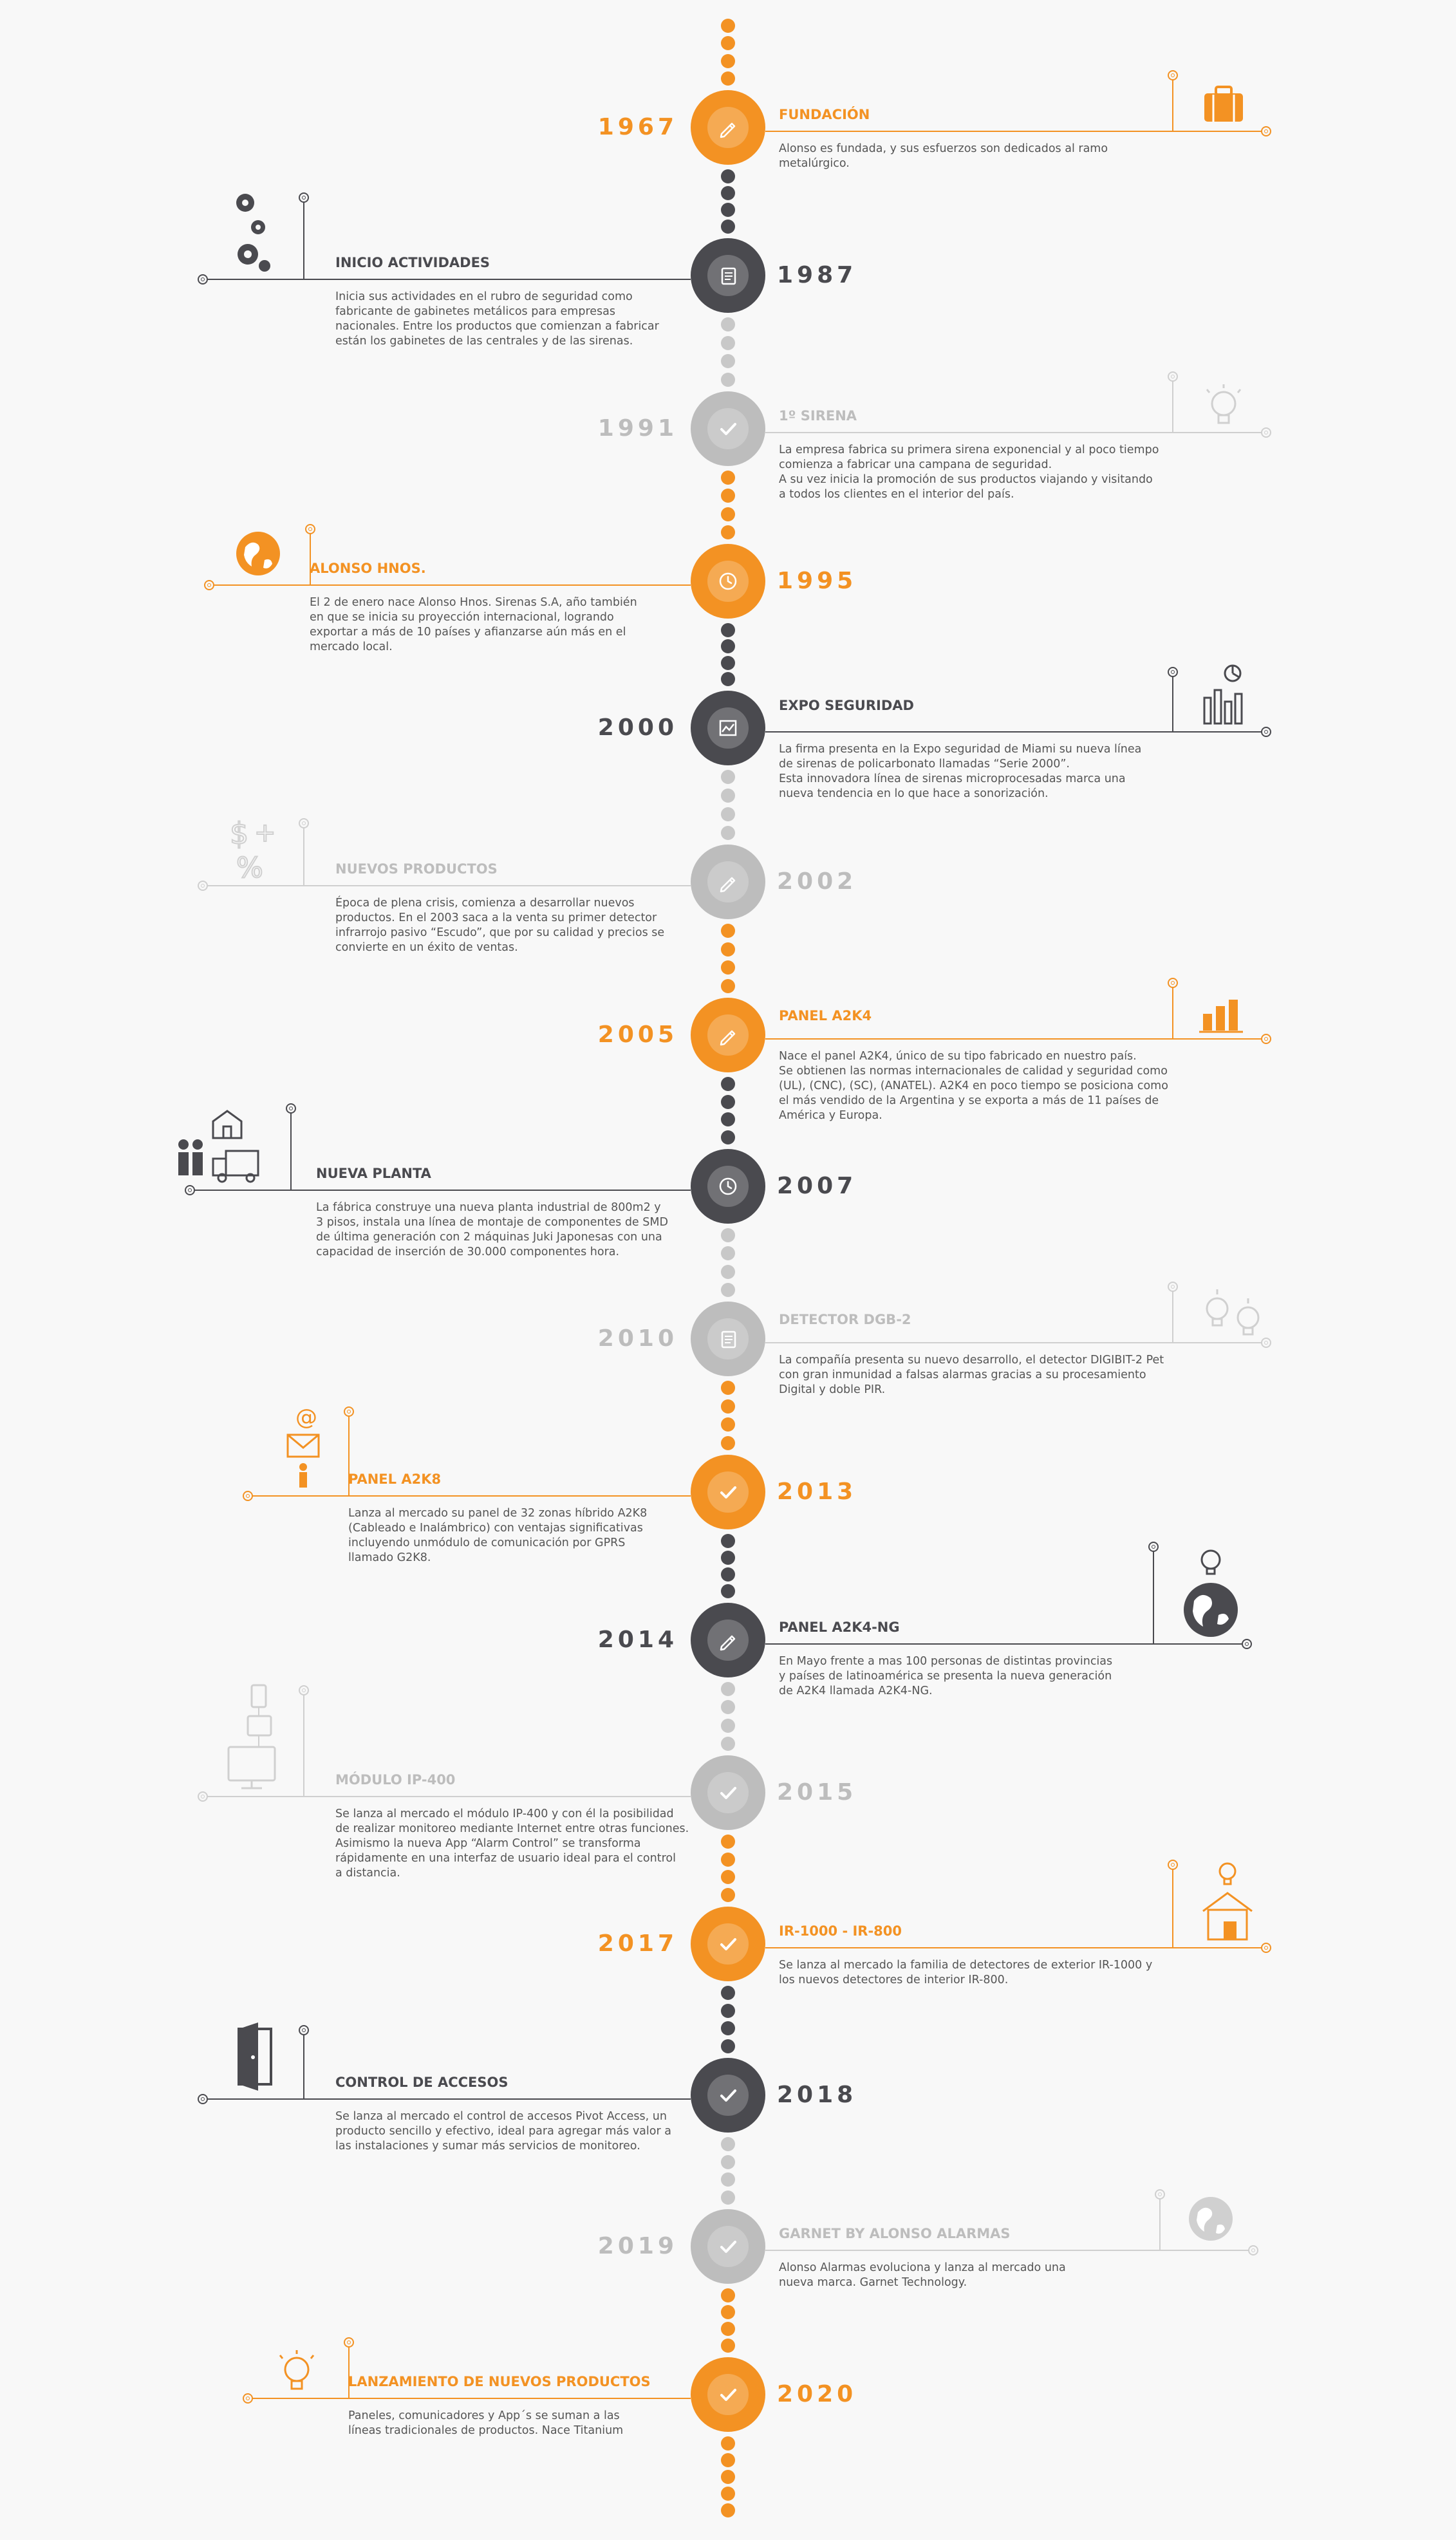  I want to click on event-year: 1987, so click(817, 275).